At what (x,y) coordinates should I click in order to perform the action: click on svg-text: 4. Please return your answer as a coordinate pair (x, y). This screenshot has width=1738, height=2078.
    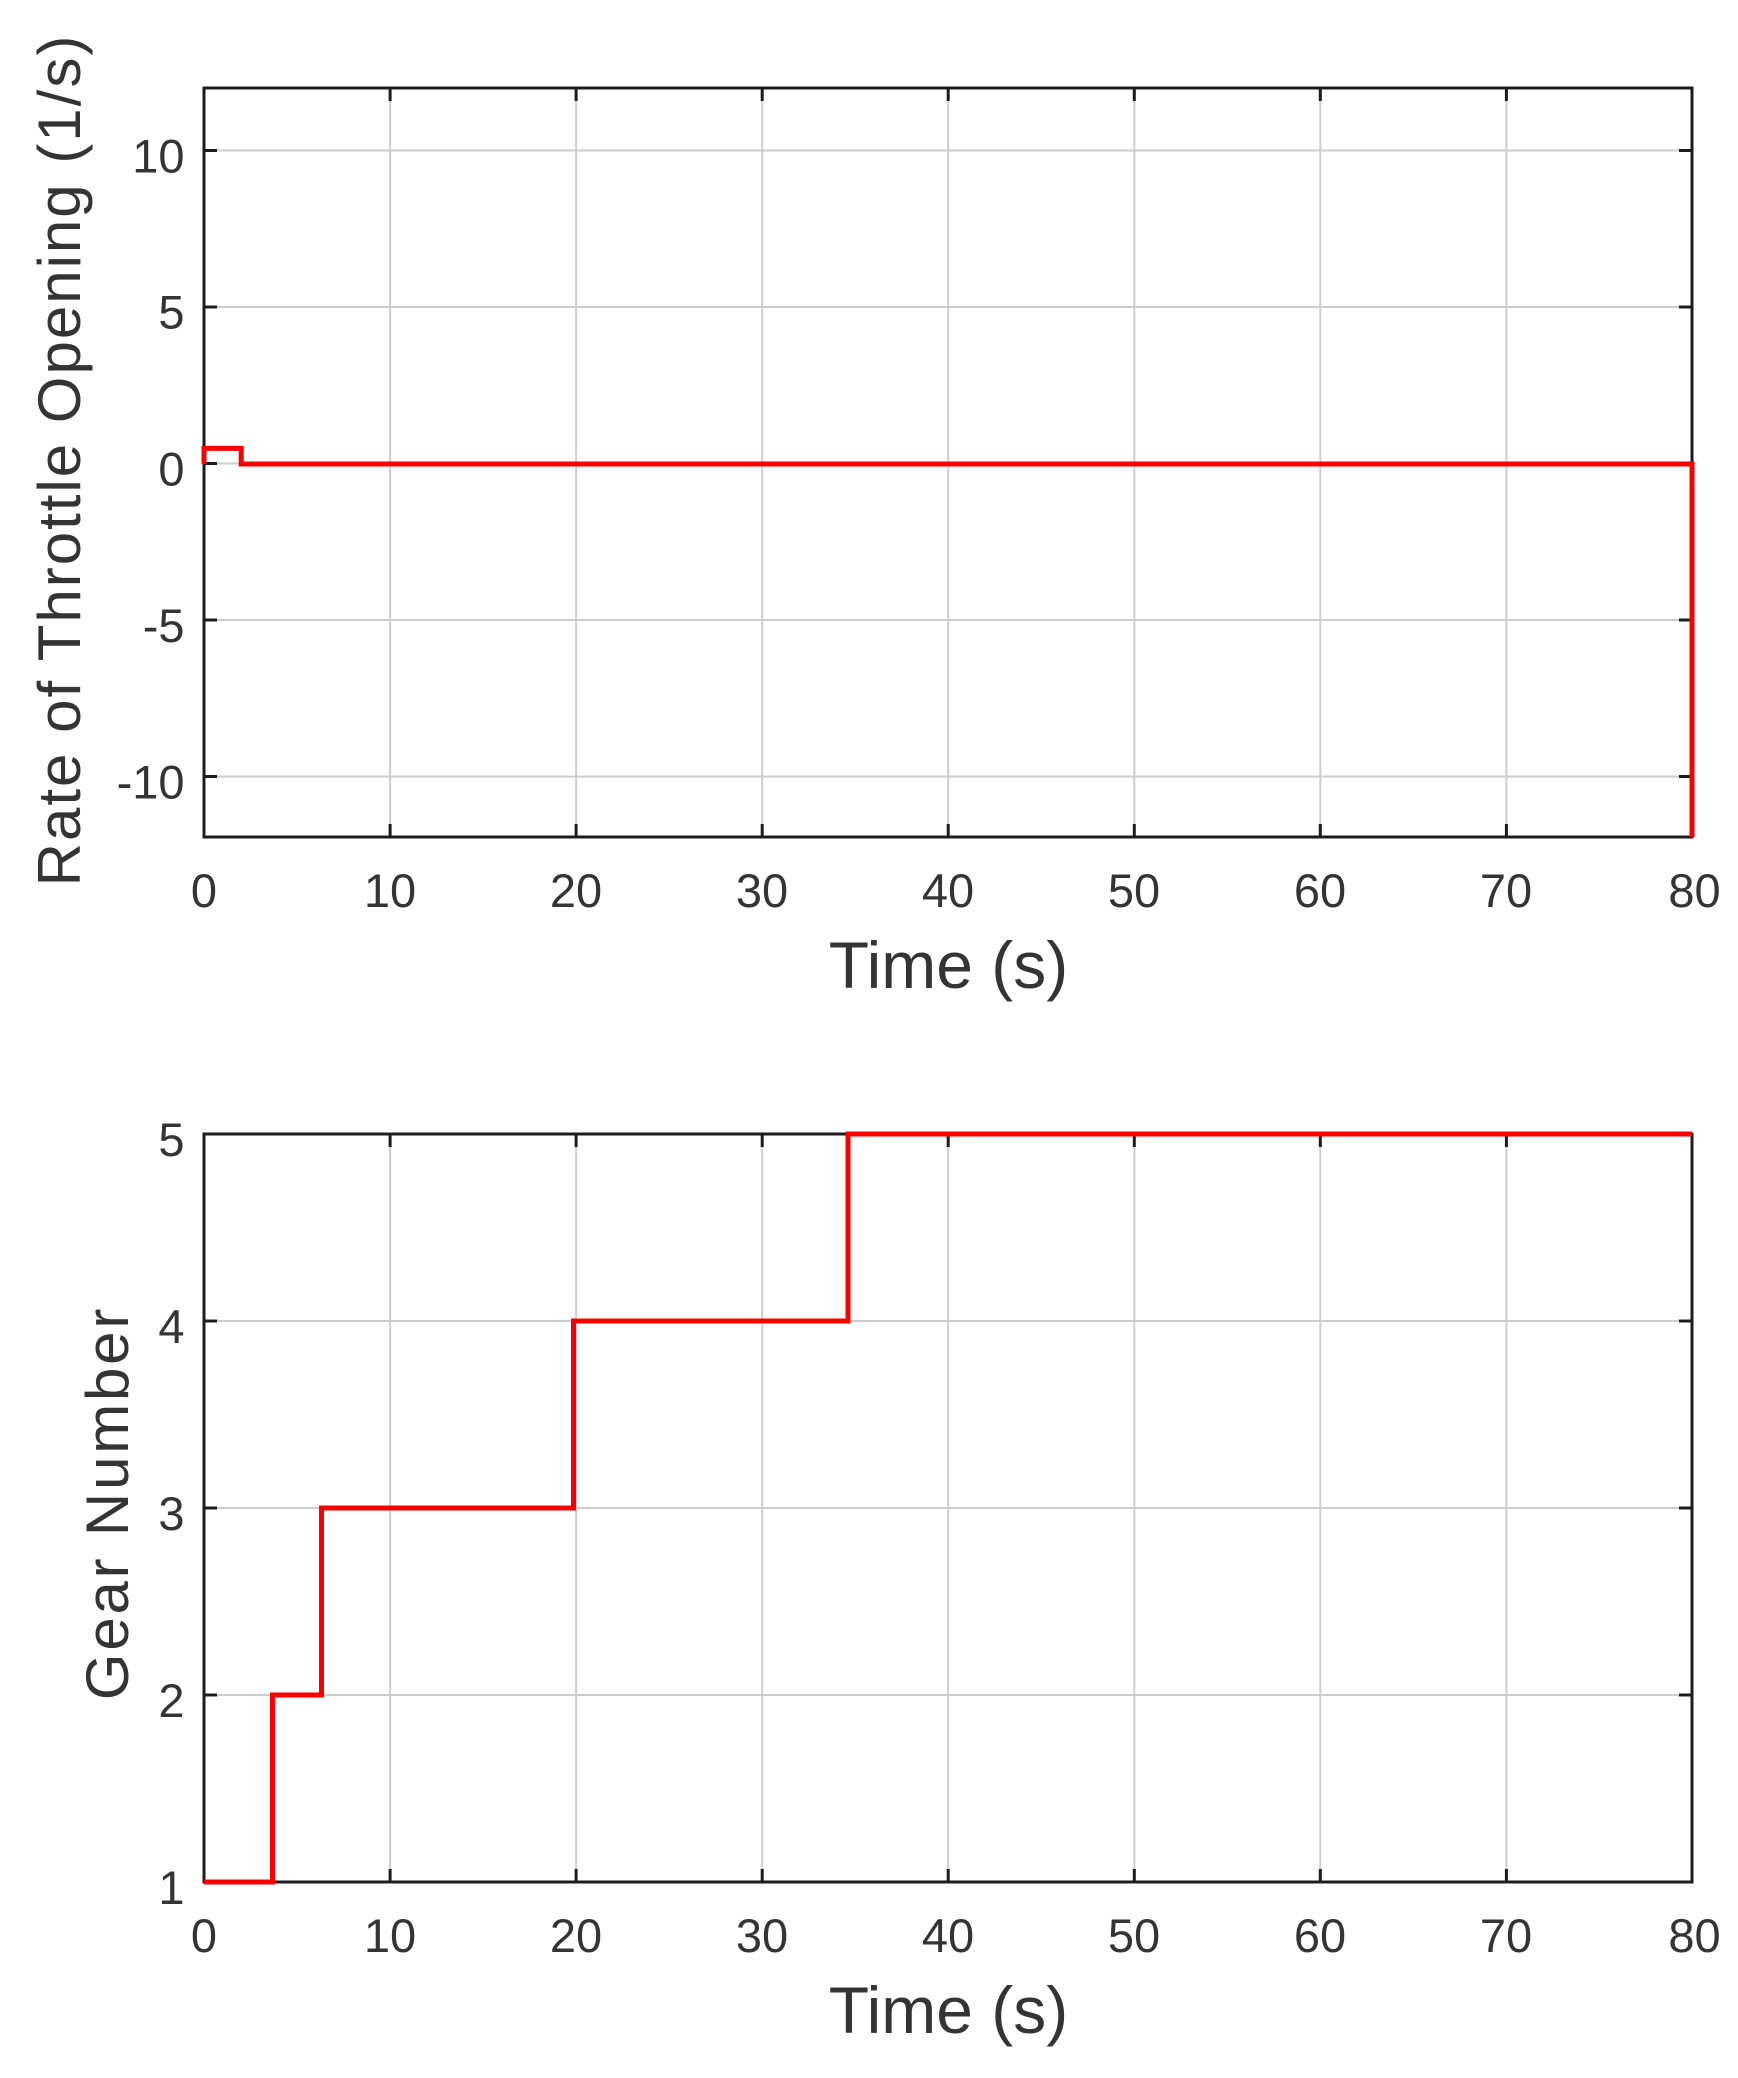
    Looking at the image, I should click on (171, 1326).